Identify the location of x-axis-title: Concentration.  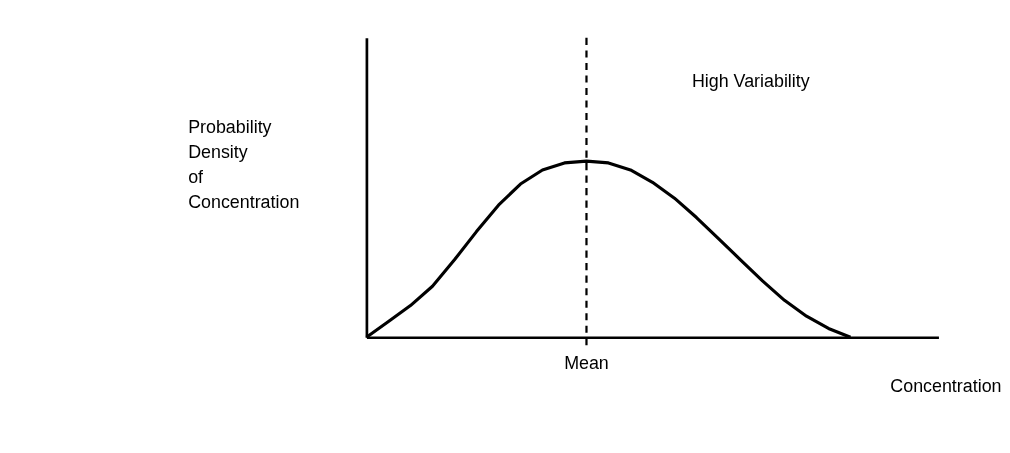
(946, 386).